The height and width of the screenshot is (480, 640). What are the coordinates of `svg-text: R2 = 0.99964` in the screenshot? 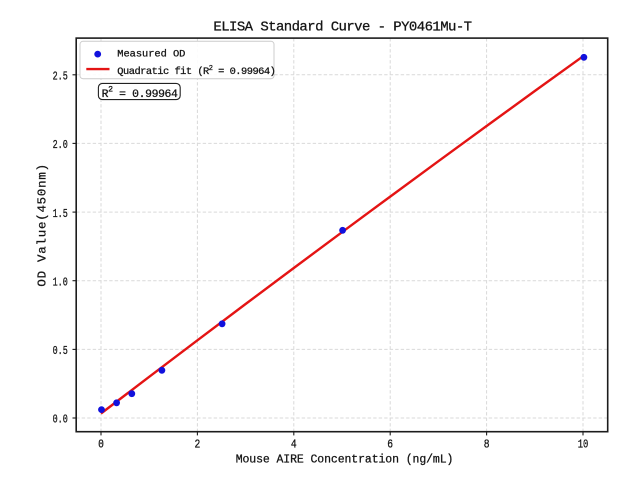 It's located at (140, 93).